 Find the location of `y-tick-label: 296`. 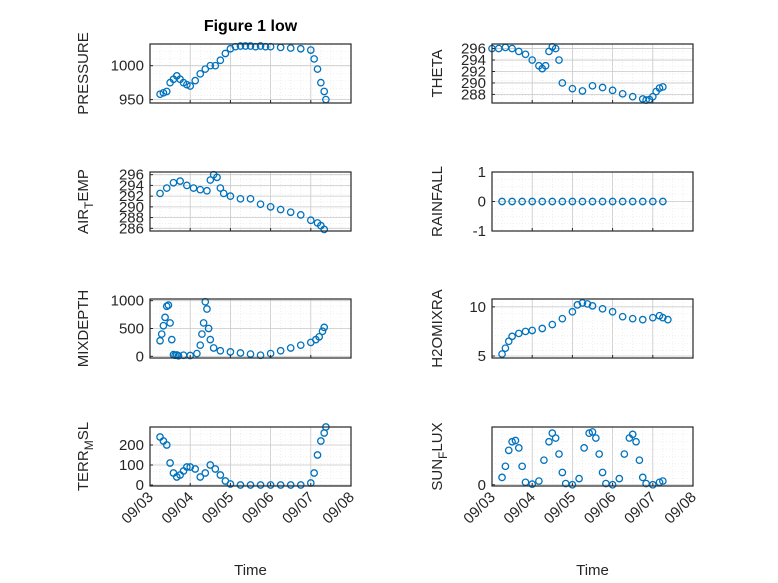

y-tick-label: 296 is located at coordinates (131, 175).